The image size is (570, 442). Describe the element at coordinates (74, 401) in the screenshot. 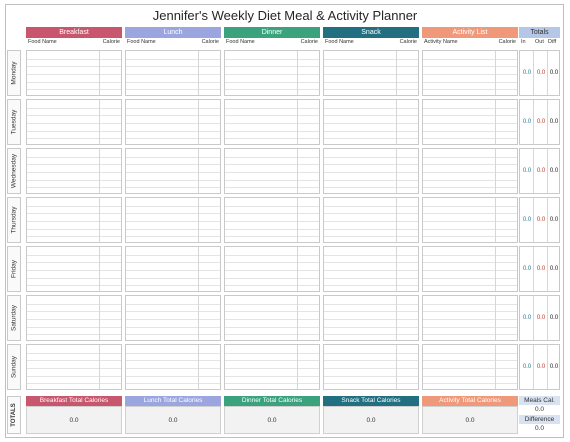

I see `breakfast-total-header: Breakfast Total Calories` at that location.